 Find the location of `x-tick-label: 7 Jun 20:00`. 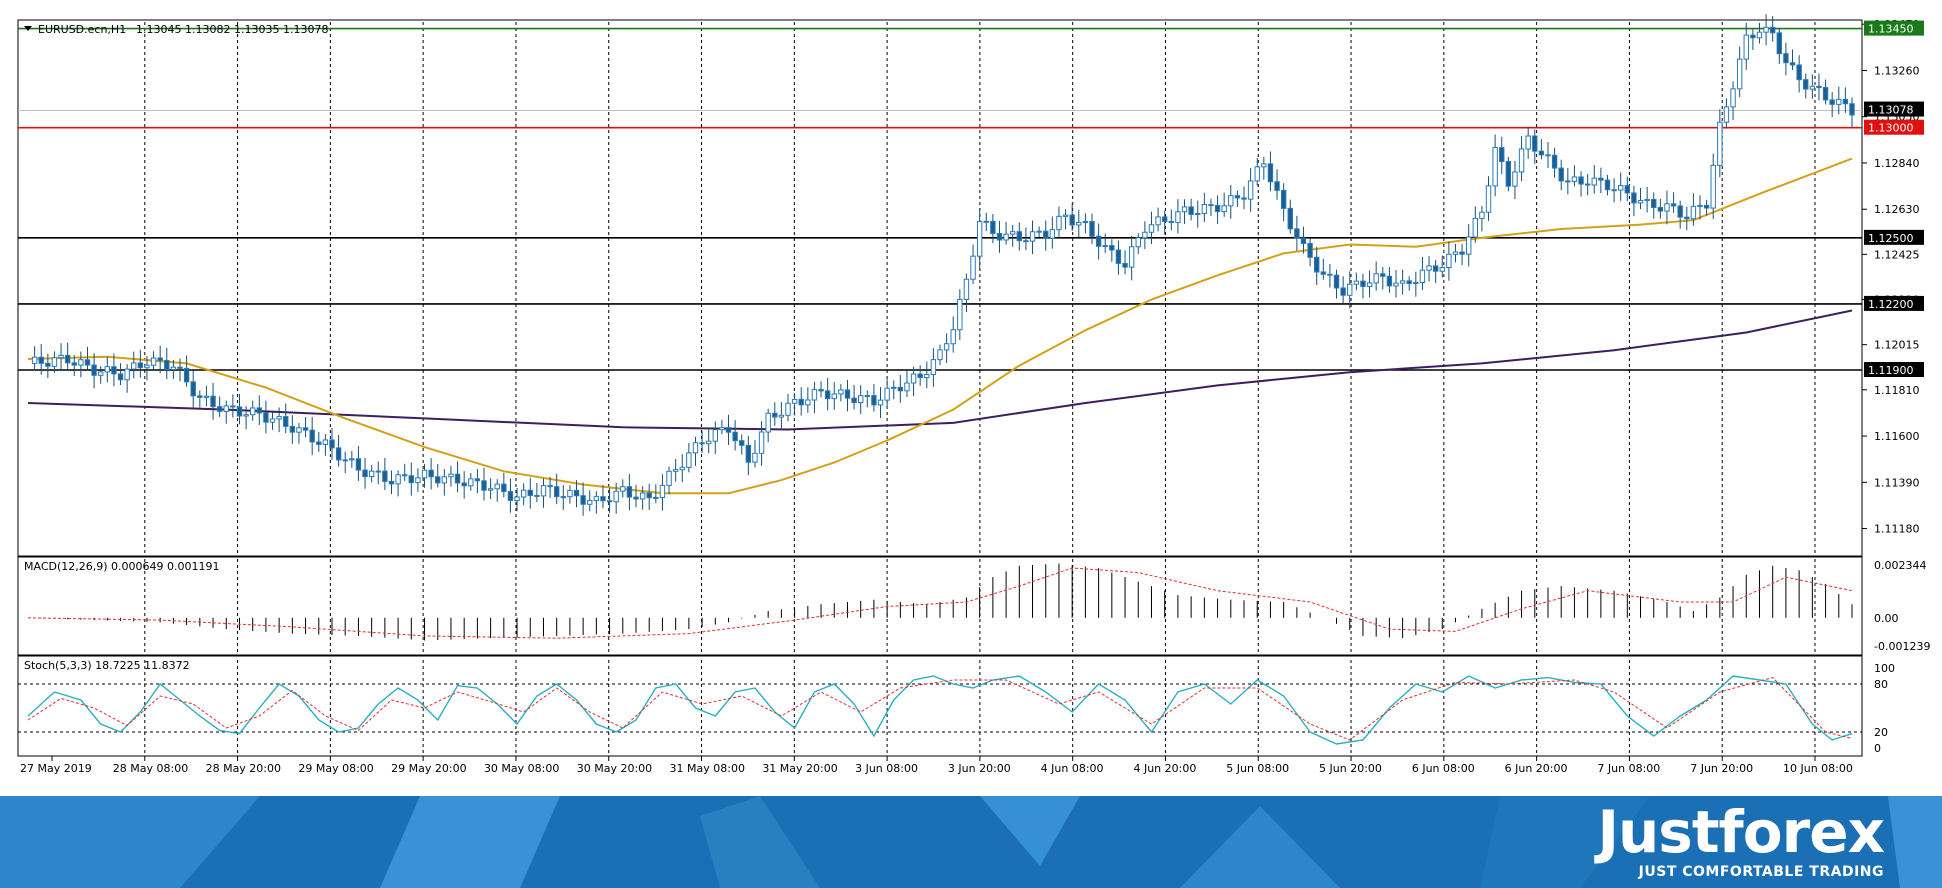

x-tick-label: 7 Jun 20:00 is located at coordinates (1721, 768).